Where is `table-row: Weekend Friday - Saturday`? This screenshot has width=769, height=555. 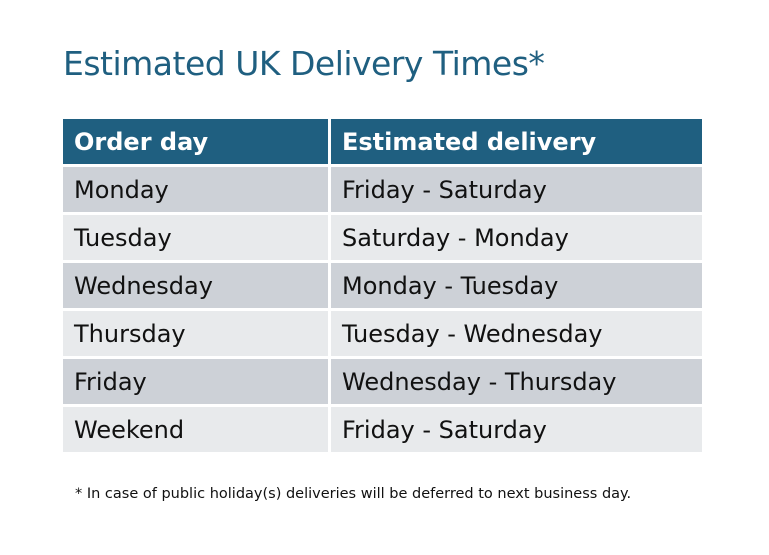 table-row: Weekend Friday - Saturday is located at coordinates (382, 429).